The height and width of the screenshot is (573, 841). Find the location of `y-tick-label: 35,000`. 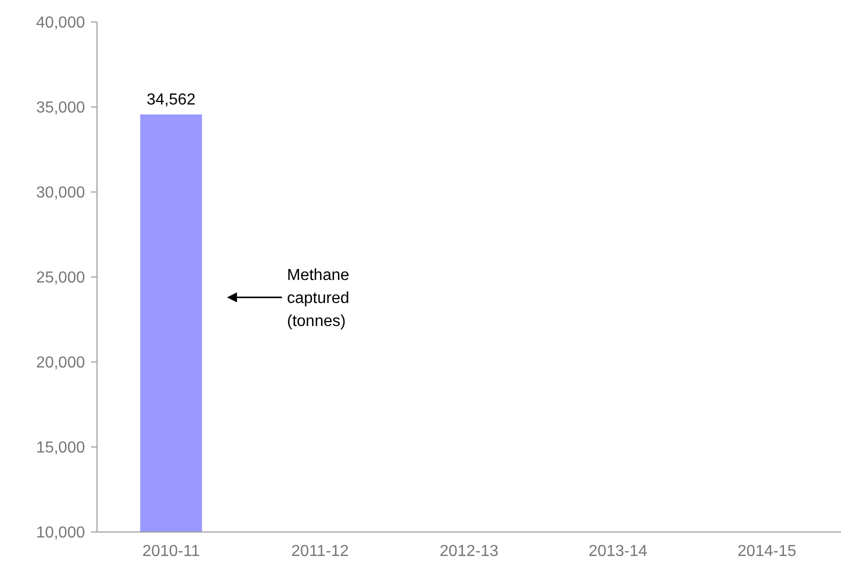

y-tick-label: 35,000 is located at coordinates (61, 108).